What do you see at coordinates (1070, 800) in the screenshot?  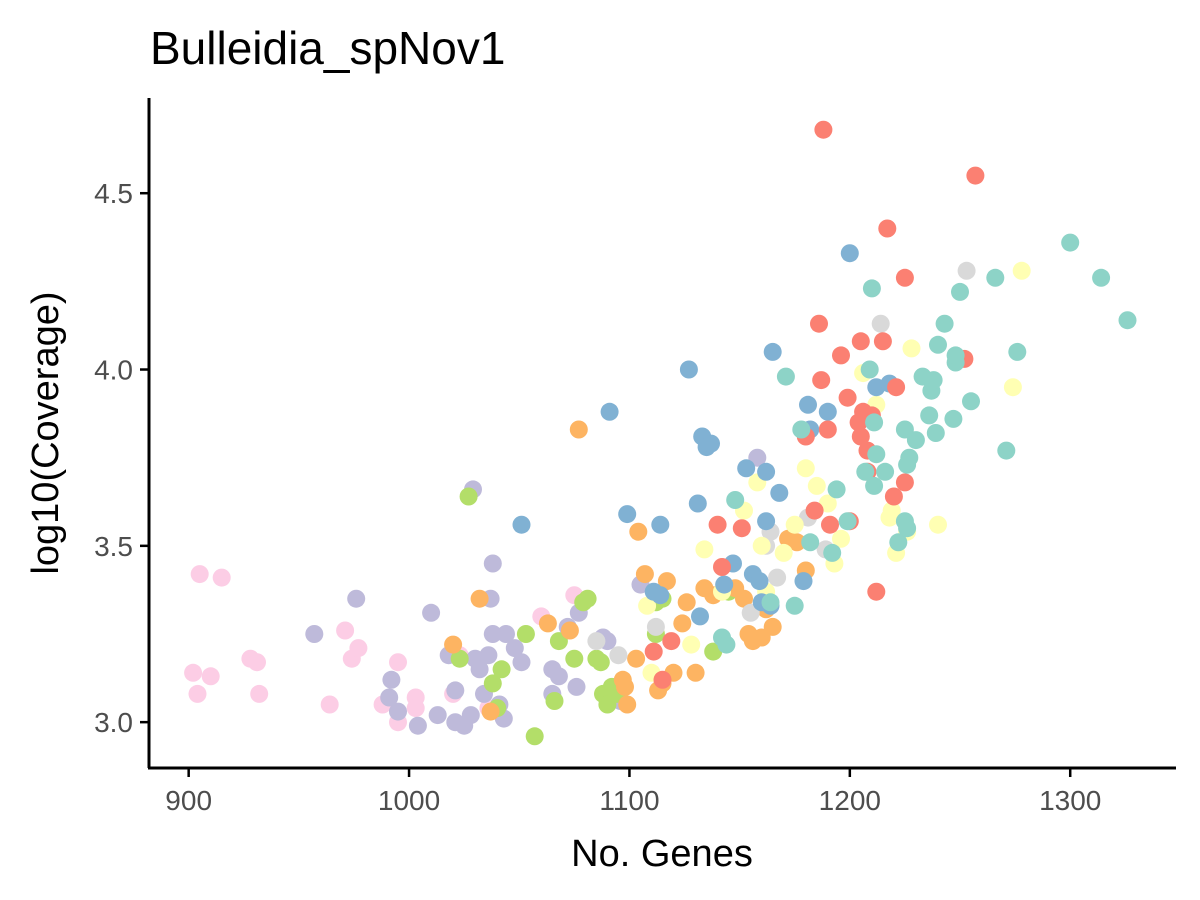 I see `x-tick-label: 1300` at bounding box center [1070, 800].